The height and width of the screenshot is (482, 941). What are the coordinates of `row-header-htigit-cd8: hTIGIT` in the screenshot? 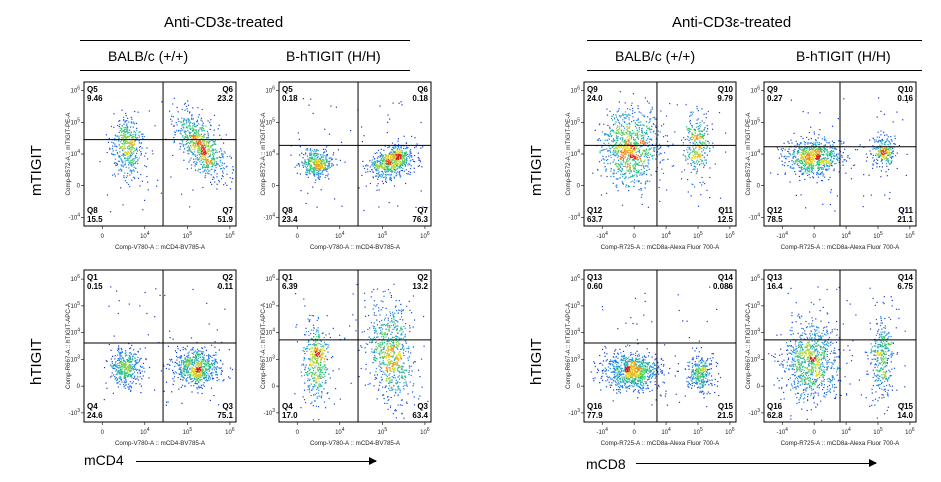 It's located at (536, 361).